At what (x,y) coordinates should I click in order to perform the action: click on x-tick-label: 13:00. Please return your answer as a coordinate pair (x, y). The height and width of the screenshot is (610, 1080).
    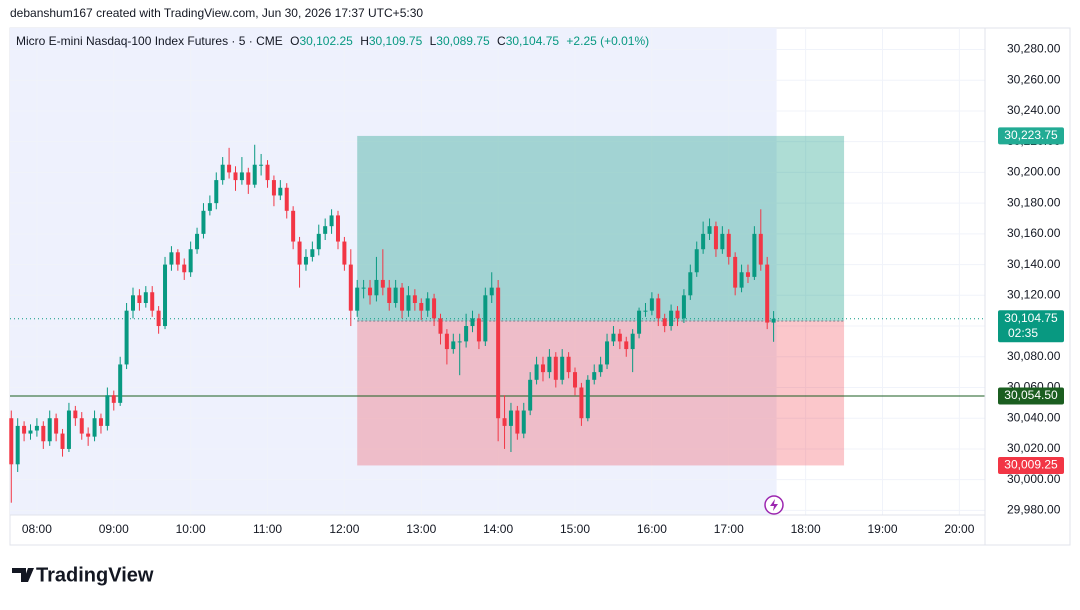
    Looking at the image, I should click on (421, 529).